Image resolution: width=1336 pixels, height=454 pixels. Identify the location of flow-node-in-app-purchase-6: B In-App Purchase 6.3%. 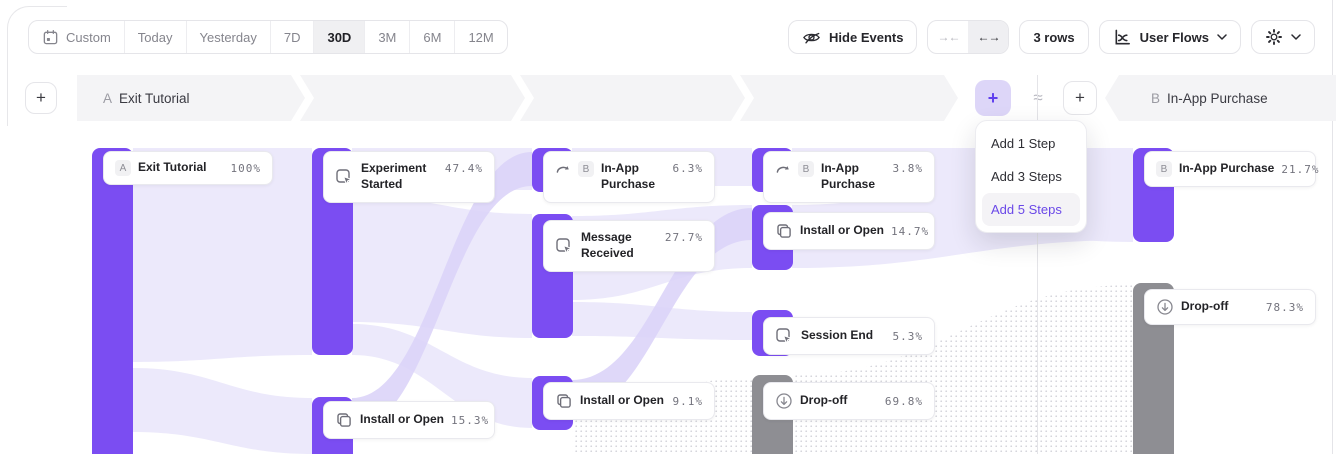
(629, 177).